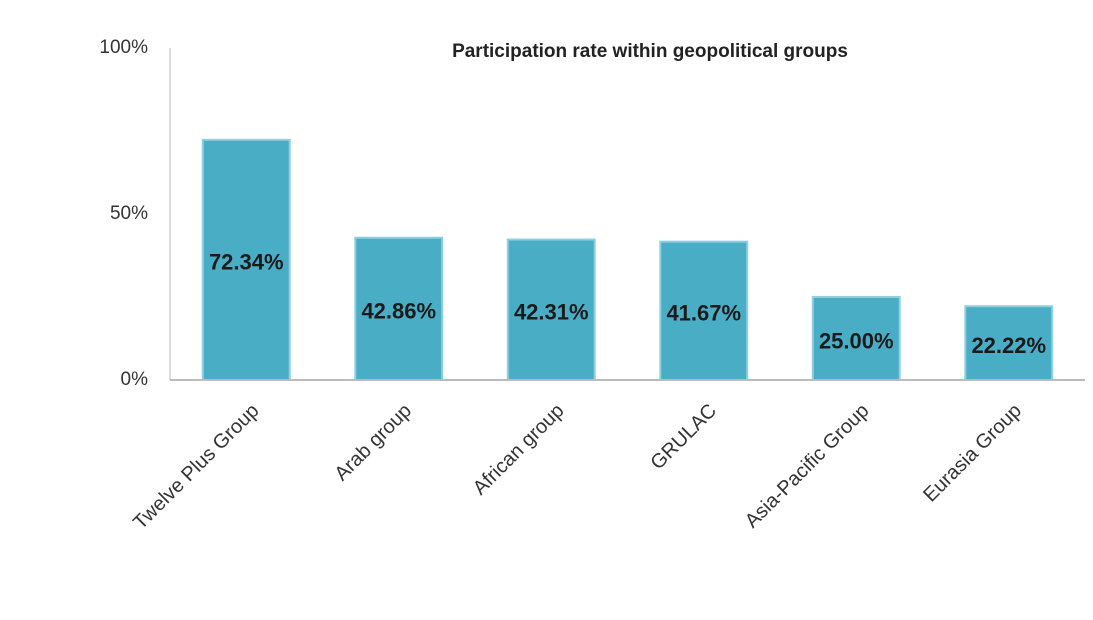 Image resolution: width=1093 pixels, height=620 pixels. I want to click on x-tick-label: Asia-Pacific Group, so click(807, 466).